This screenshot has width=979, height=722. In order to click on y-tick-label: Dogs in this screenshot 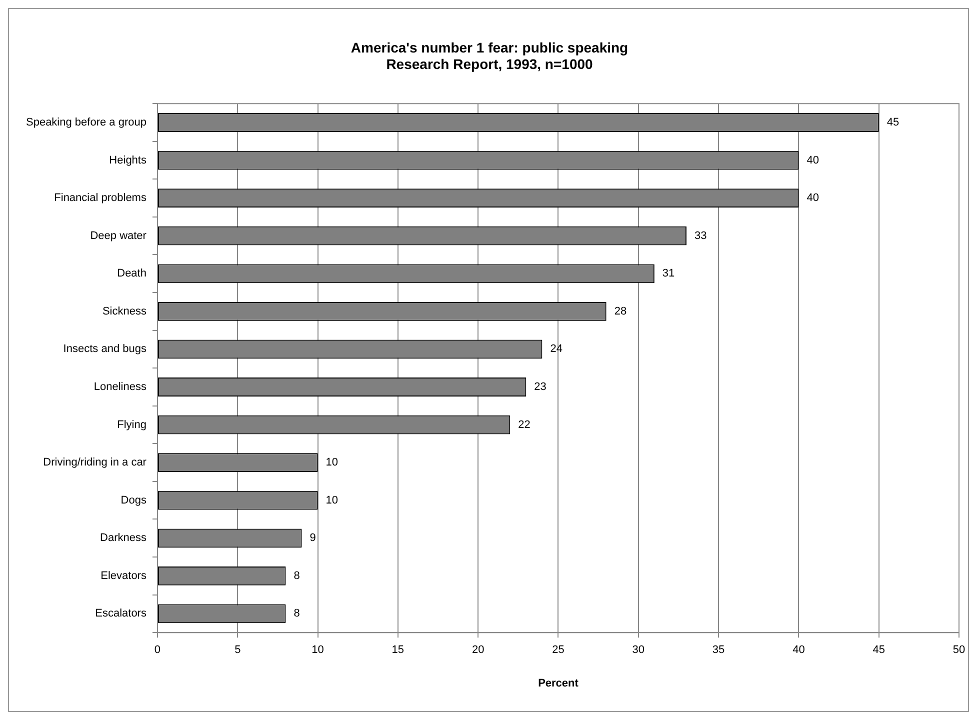, I will do `click(133, 500)`.